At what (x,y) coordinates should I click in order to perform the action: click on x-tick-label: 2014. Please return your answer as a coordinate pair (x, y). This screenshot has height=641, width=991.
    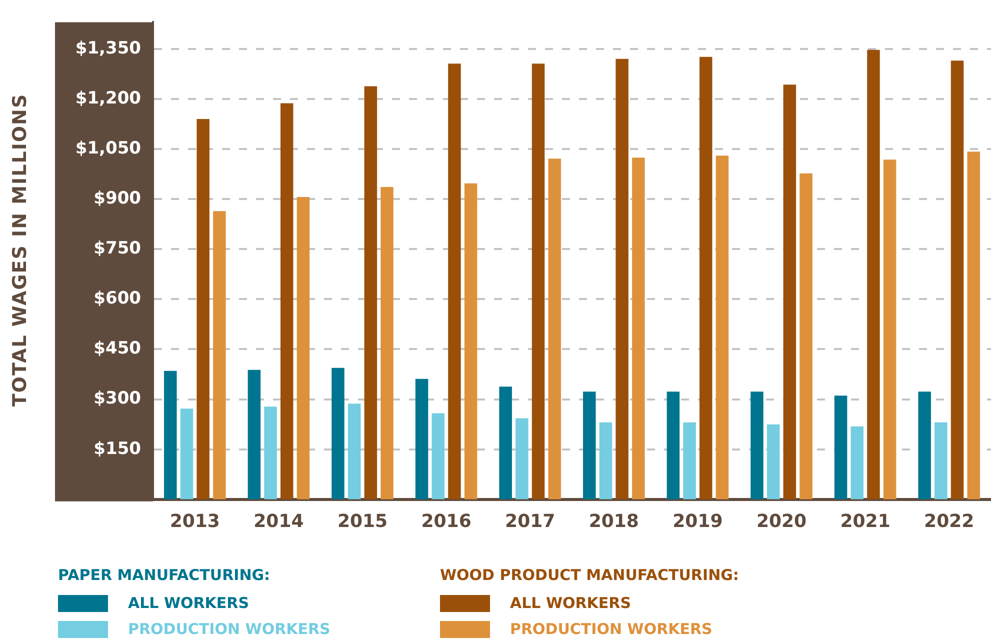
    Looking at the image, I should click on (279, 521).